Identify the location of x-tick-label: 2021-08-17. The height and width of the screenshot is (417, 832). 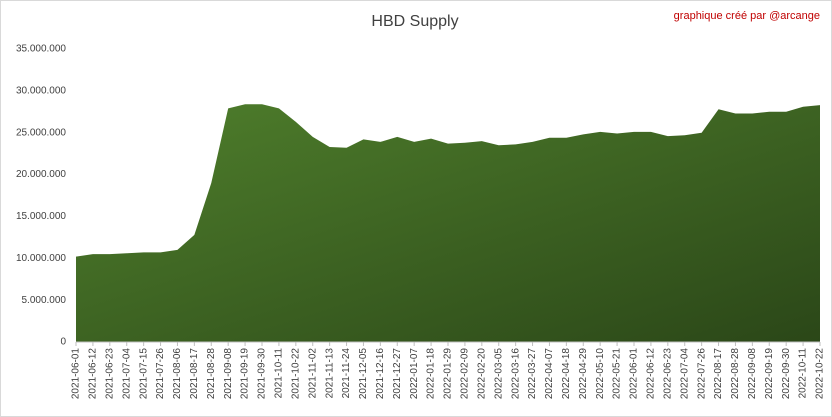
(194, 374).